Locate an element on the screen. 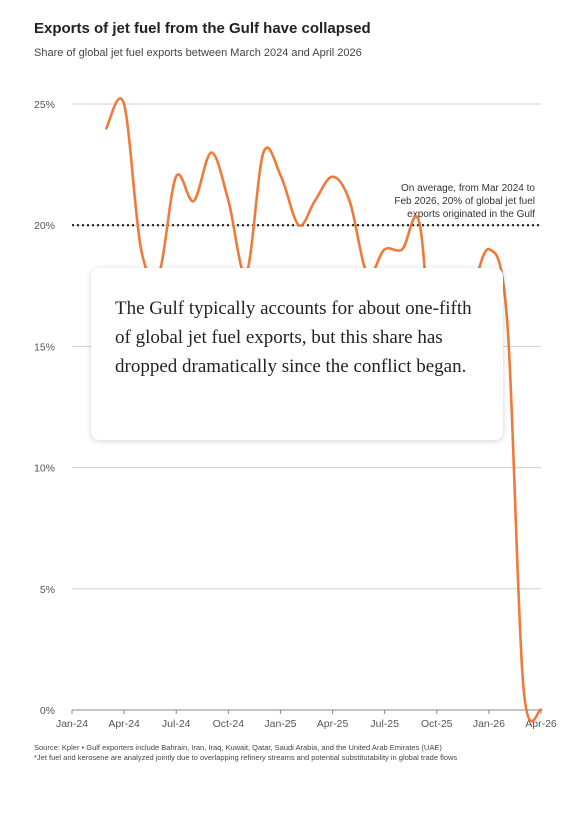 Image resolution: width=587 pixels, height=826 pixels. x-tick-label: Apr-25 is located at coordinates (333, 724).